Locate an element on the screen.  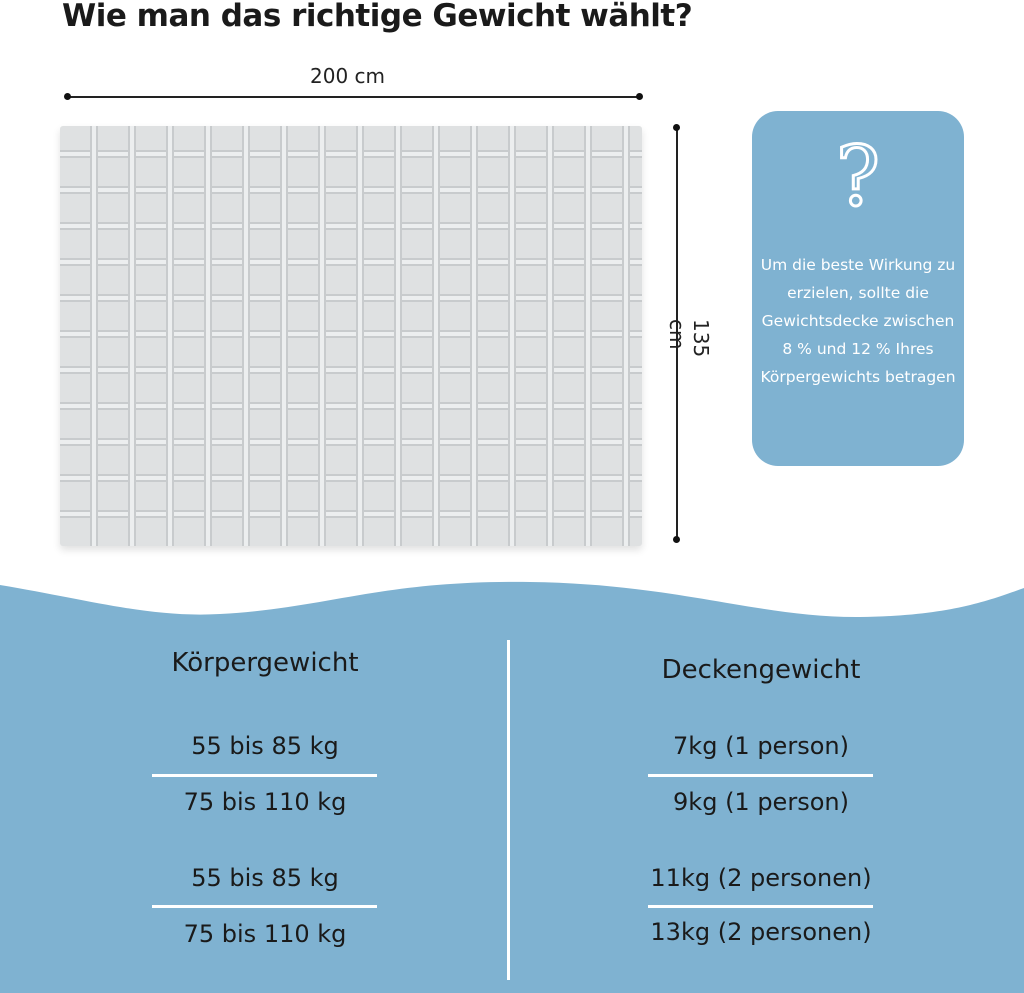
question-mark-icon: ? is located at coordinates (858, 177).